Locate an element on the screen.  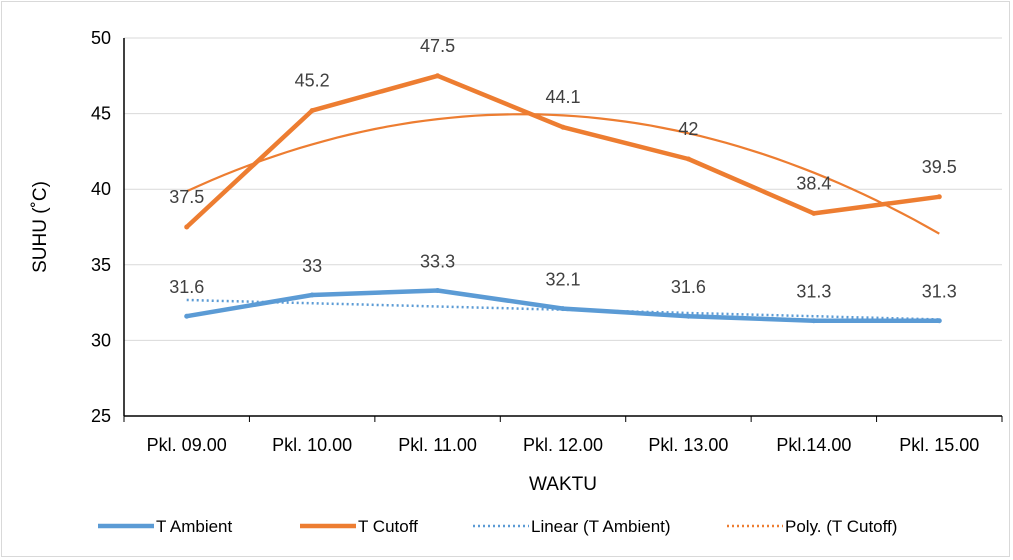
data-label: 44.1 is located at coordinates (562, 97).